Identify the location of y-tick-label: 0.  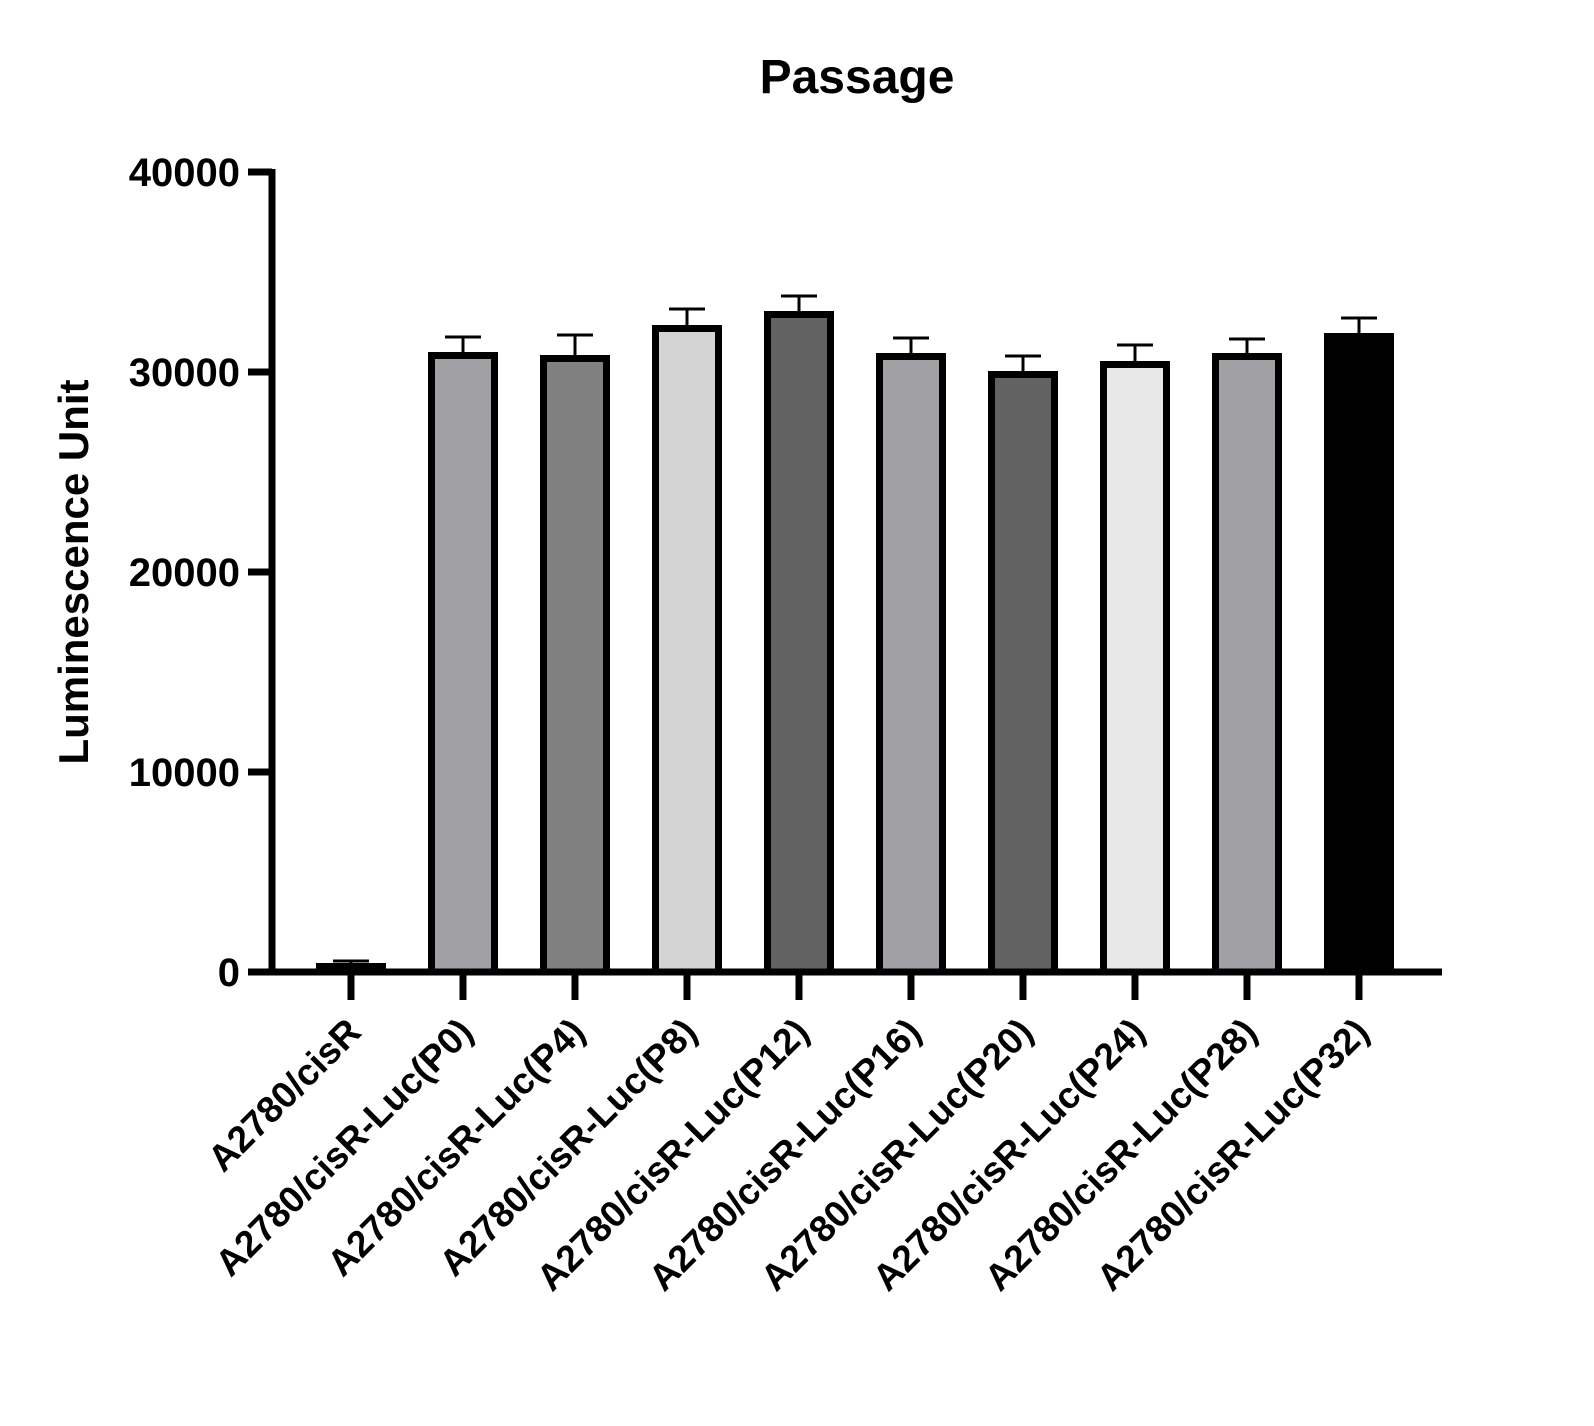
(229, 973).